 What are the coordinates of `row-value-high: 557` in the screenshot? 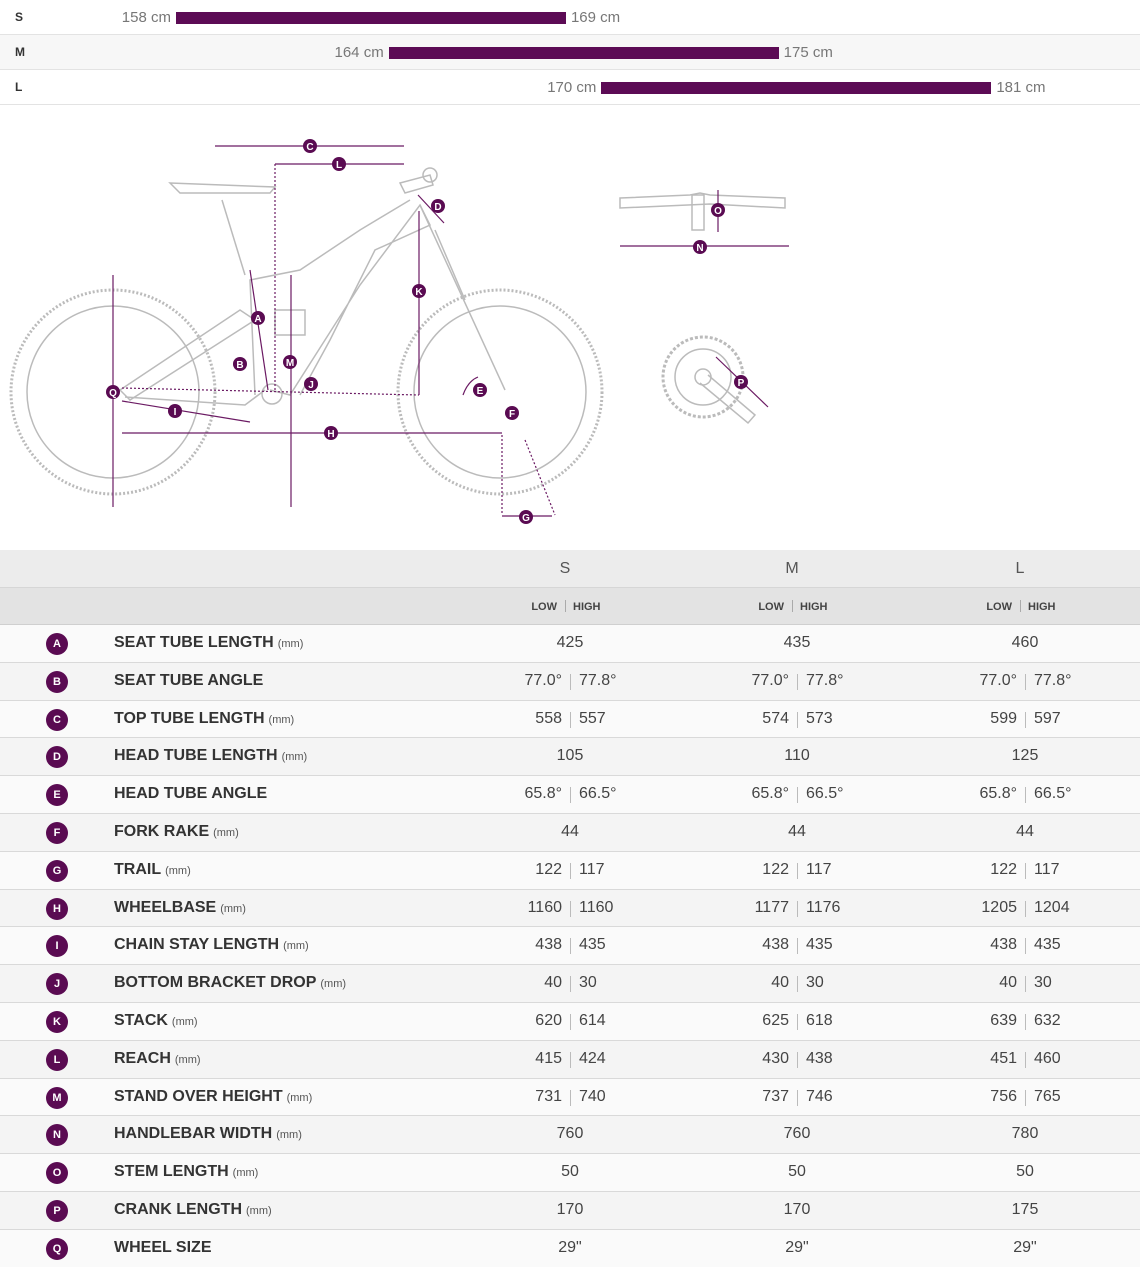 It's located at (592, 718).